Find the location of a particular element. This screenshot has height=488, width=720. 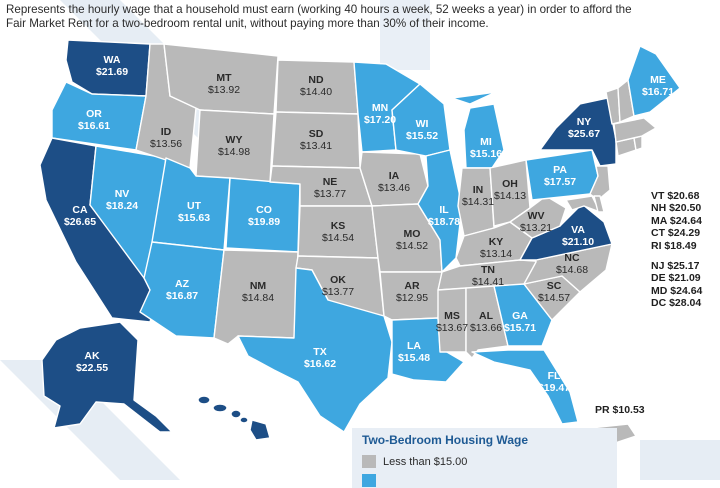

state-label-ia: IA $13.46 is located at coordinates (394, 182).